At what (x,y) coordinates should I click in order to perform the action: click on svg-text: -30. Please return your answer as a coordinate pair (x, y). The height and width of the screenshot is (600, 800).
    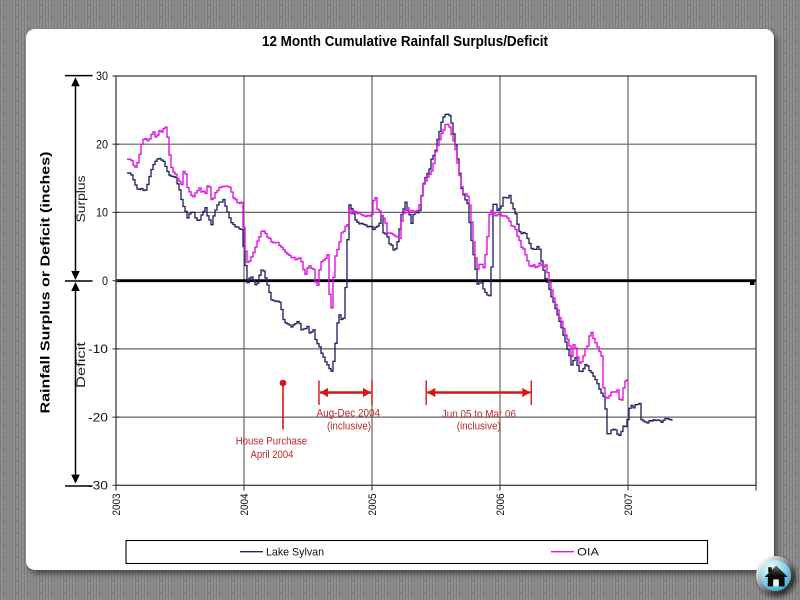
    Looking at the image, I should click on (98, 487).